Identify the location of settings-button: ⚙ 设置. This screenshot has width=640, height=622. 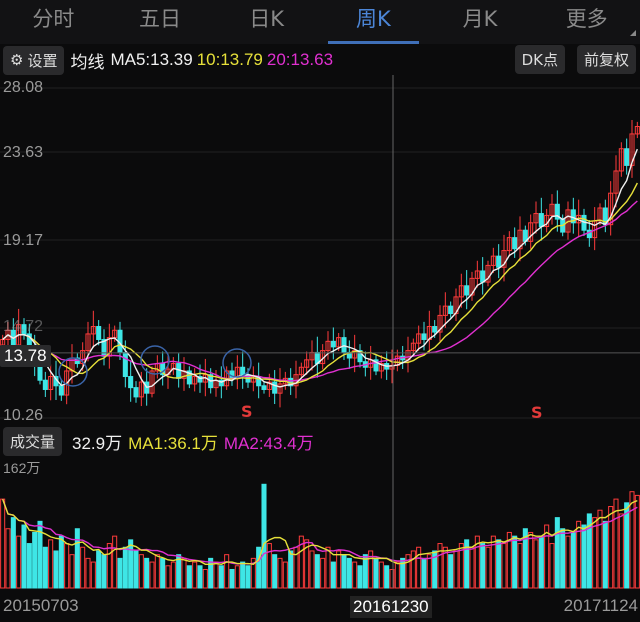
(34, 60).